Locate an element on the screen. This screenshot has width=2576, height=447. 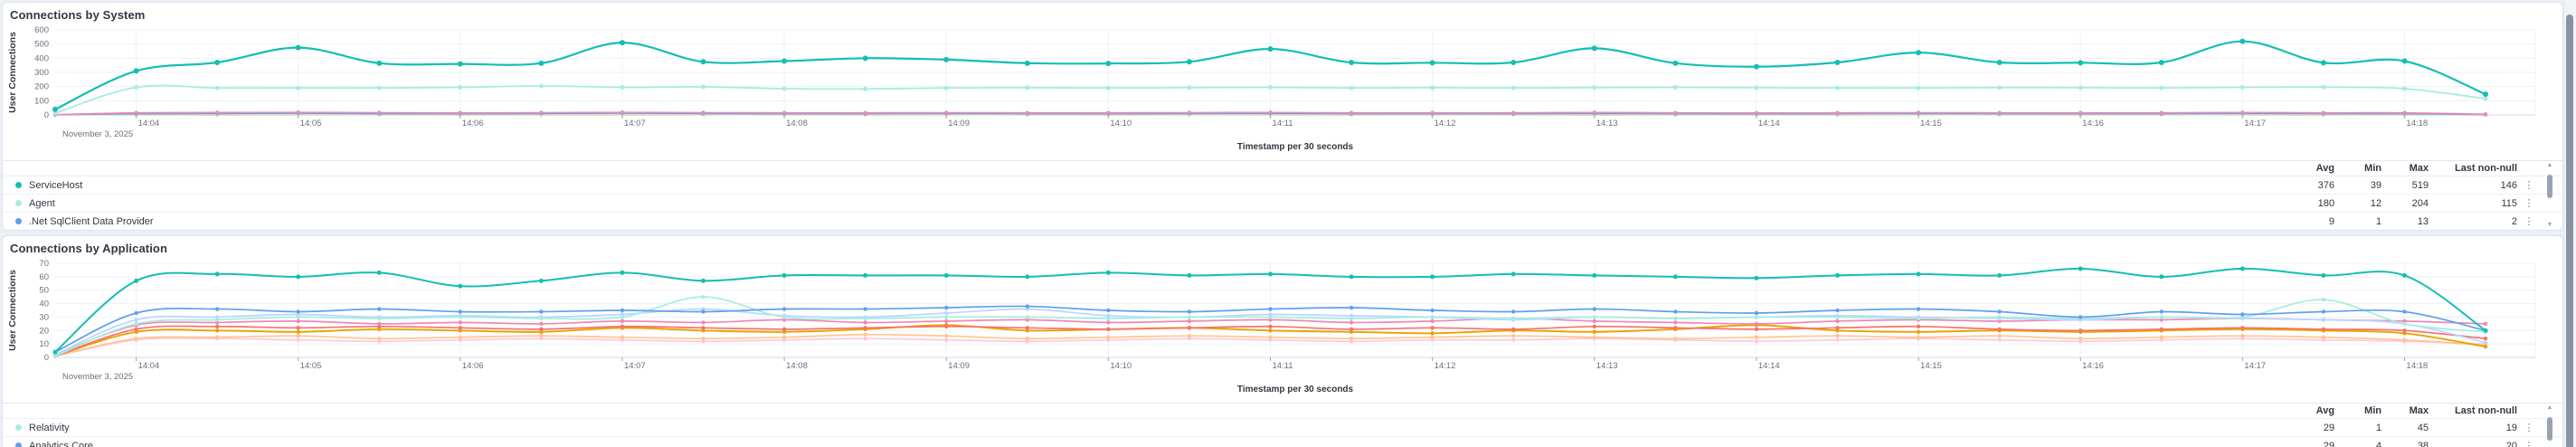
legend-value-min: 1 is located at coordinates (2379, 221).